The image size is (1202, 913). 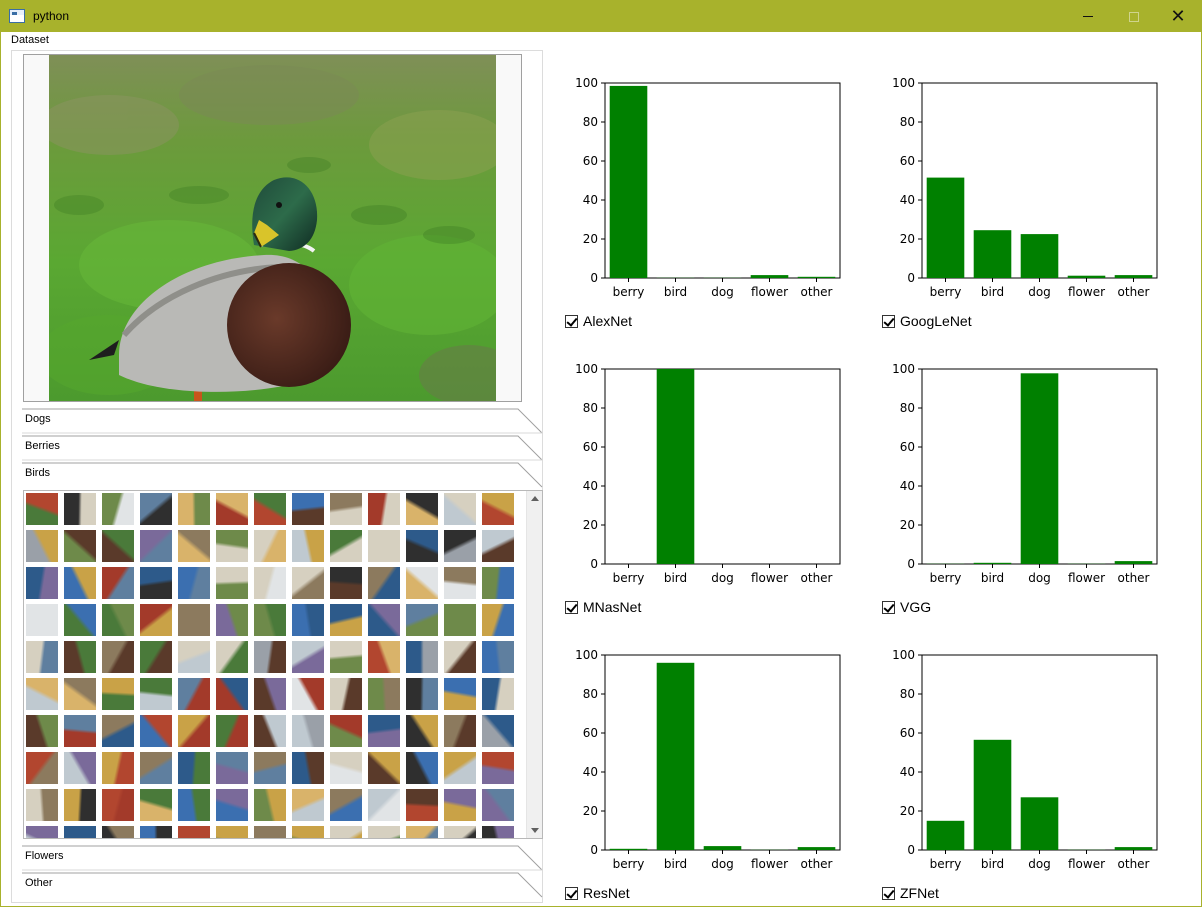 What do you see at coordinates (30, 40) in the screenshot?
I see `menu-dataset: Dataset` at bounding box center [30, 40].